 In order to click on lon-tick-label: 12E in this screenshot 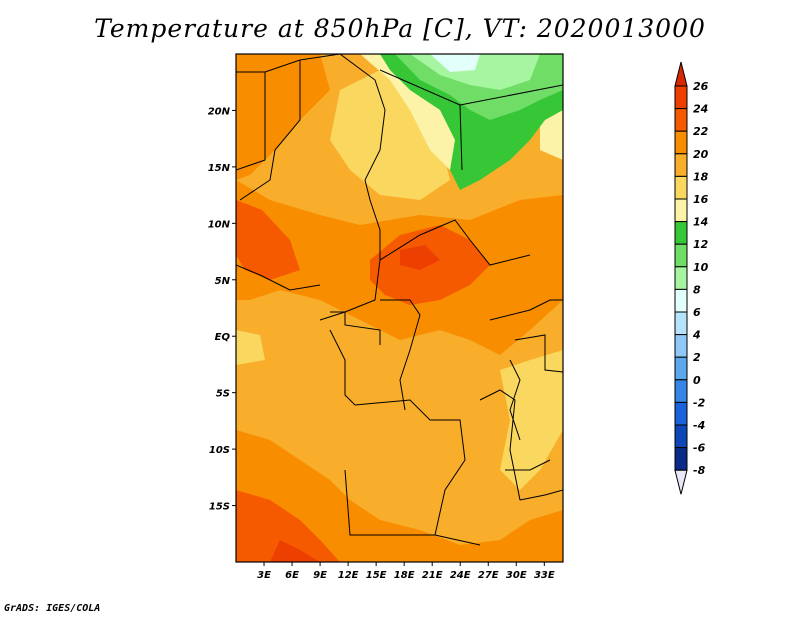, I will do `click(348, 575)`.